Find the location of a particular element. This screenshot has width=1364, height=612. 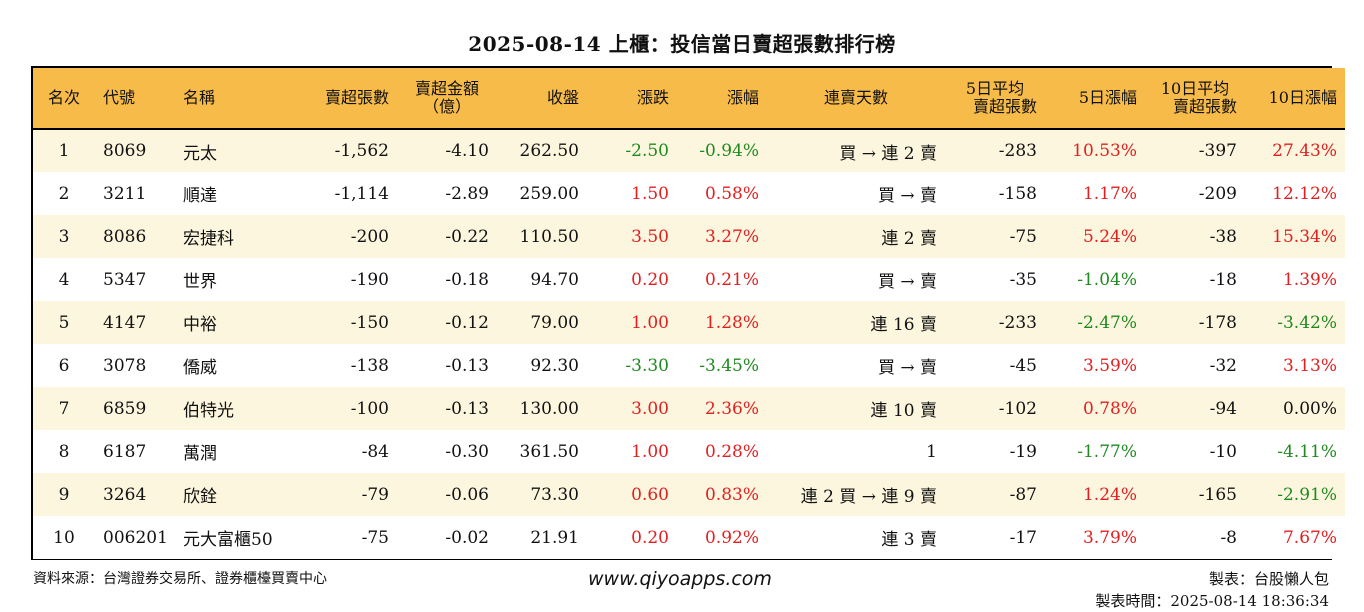

cell-close: 73.30 is located at coordinates (554, 494).